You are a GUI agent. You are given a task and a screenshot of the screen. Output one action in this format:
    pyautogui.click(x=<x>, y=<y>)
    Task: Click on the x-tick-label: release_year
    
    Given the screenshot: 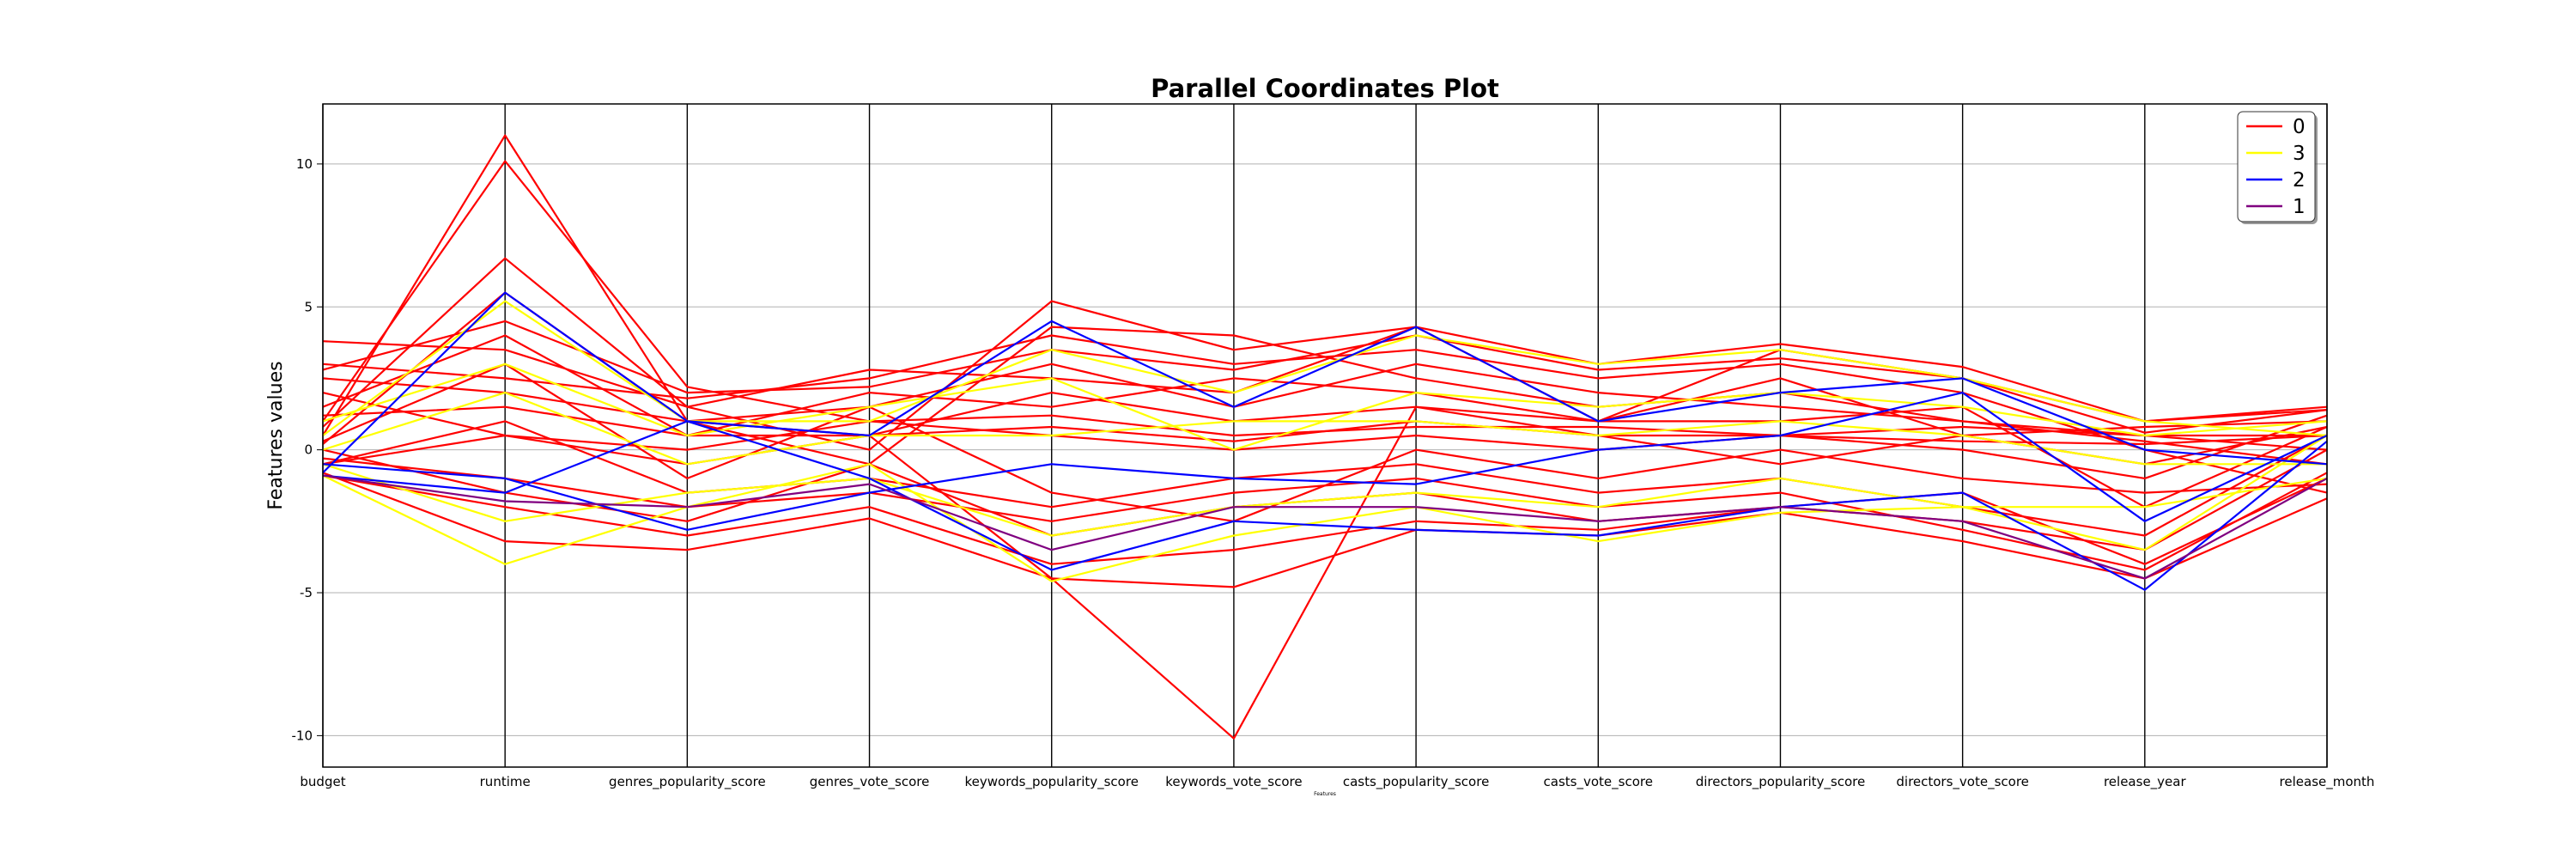 What is the action you would take?
    pyautogui.click(x=2145, y=782)
    